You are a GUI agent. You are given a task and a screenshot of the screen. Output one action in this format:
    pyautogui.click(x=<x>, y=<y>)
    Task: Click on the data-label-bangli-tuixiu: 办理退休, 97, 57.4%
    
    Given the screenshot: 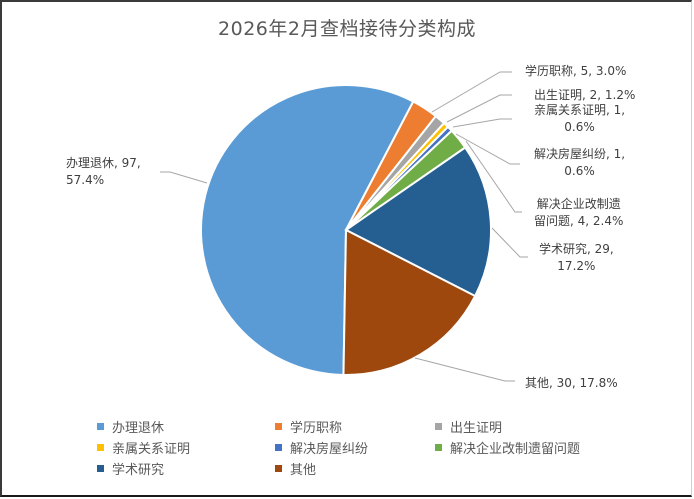 What is the action you would take?
    pyautogui.click(x=103, y=171)
    